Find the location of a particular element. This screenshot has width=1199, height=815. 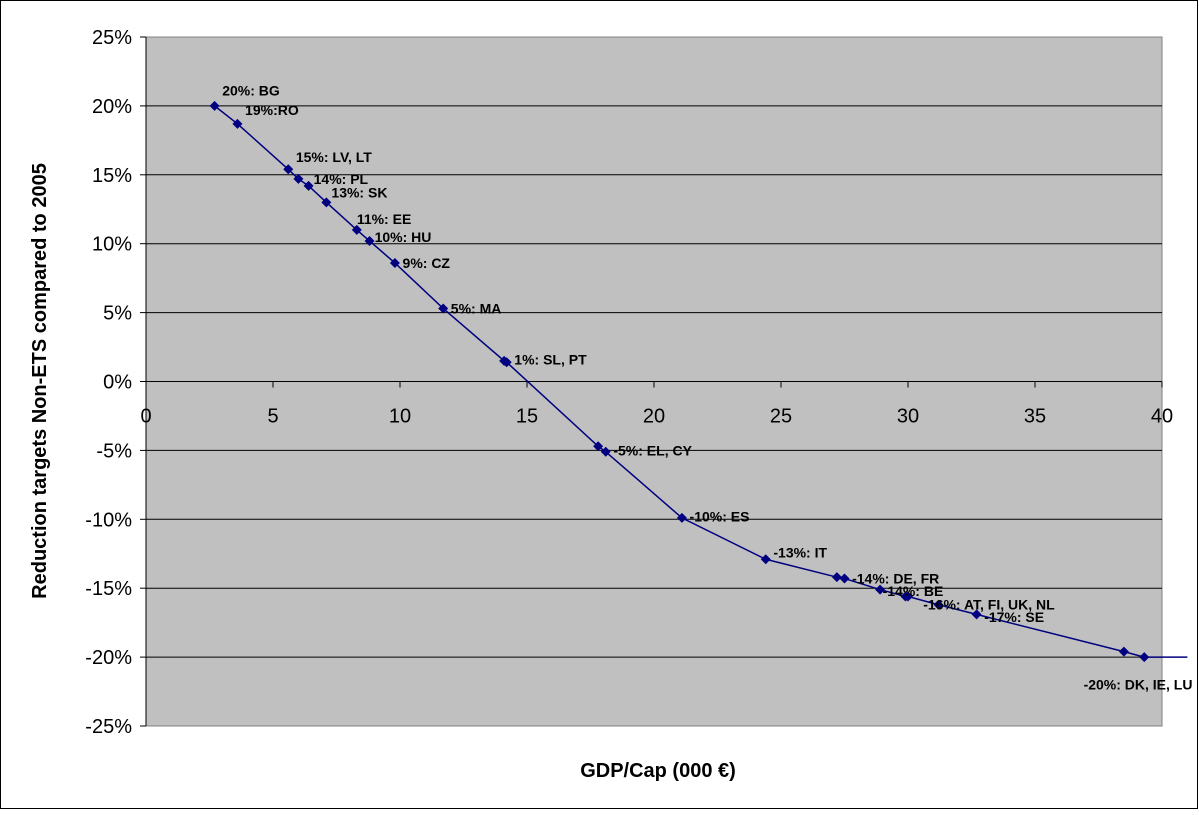

x-axis-title: GDP/Cap (000 €) is located at coordinates (658, 771).